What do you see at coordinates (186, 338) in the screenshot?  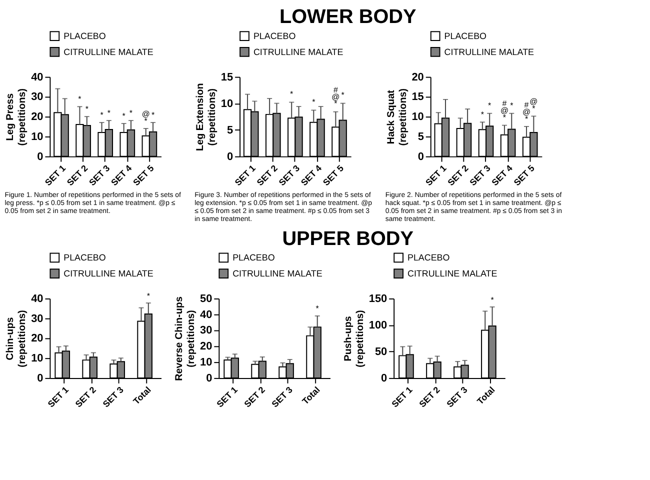 I see `y-axis-title: Reverse Chin-ups (repetitions)` at bounding box center [186, 338].